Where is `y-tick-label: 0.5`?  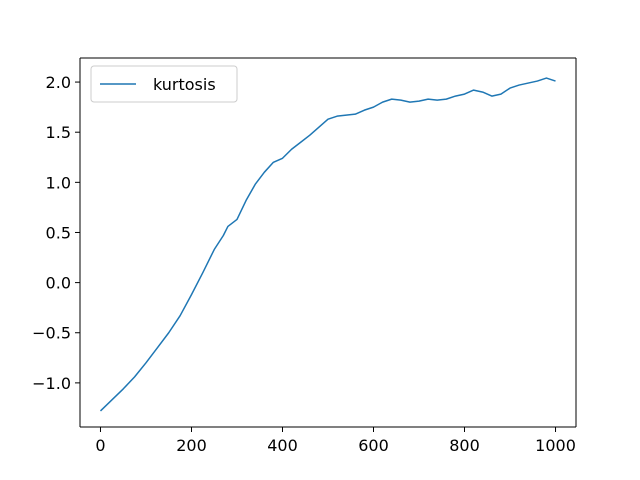
y-tick-label: 0.5 is located at coordinates (58, 232).